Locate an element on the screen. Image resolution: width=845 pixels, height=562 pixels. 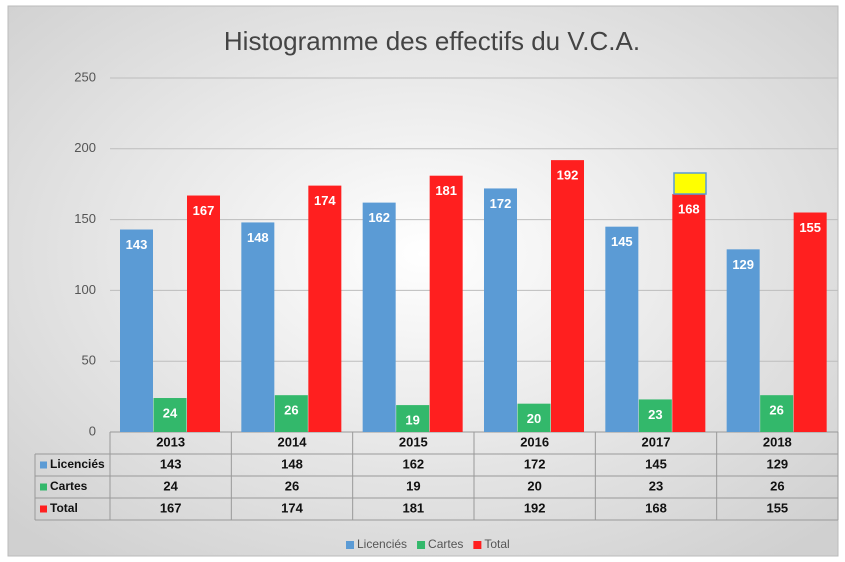
x-tick-label: 2018 is located at coordinates (777, 441).